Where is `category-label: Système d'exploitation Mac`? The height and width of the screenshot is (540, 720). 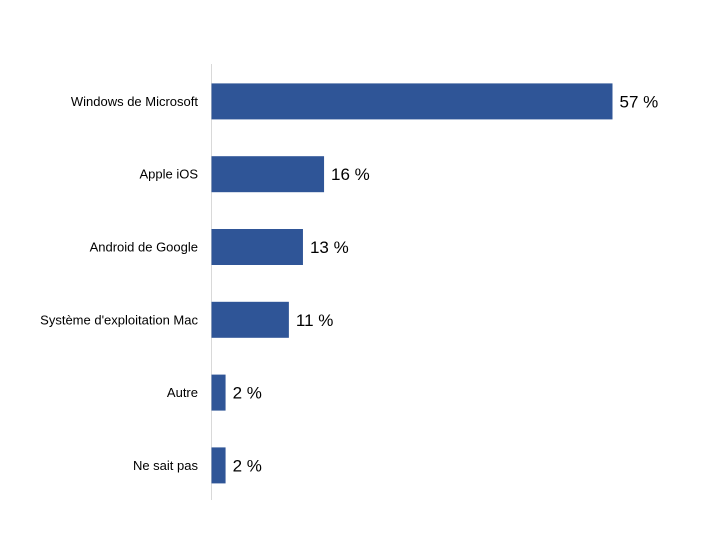
category-label: Système d'exploitation Mac is located at coordinates (119, 319).